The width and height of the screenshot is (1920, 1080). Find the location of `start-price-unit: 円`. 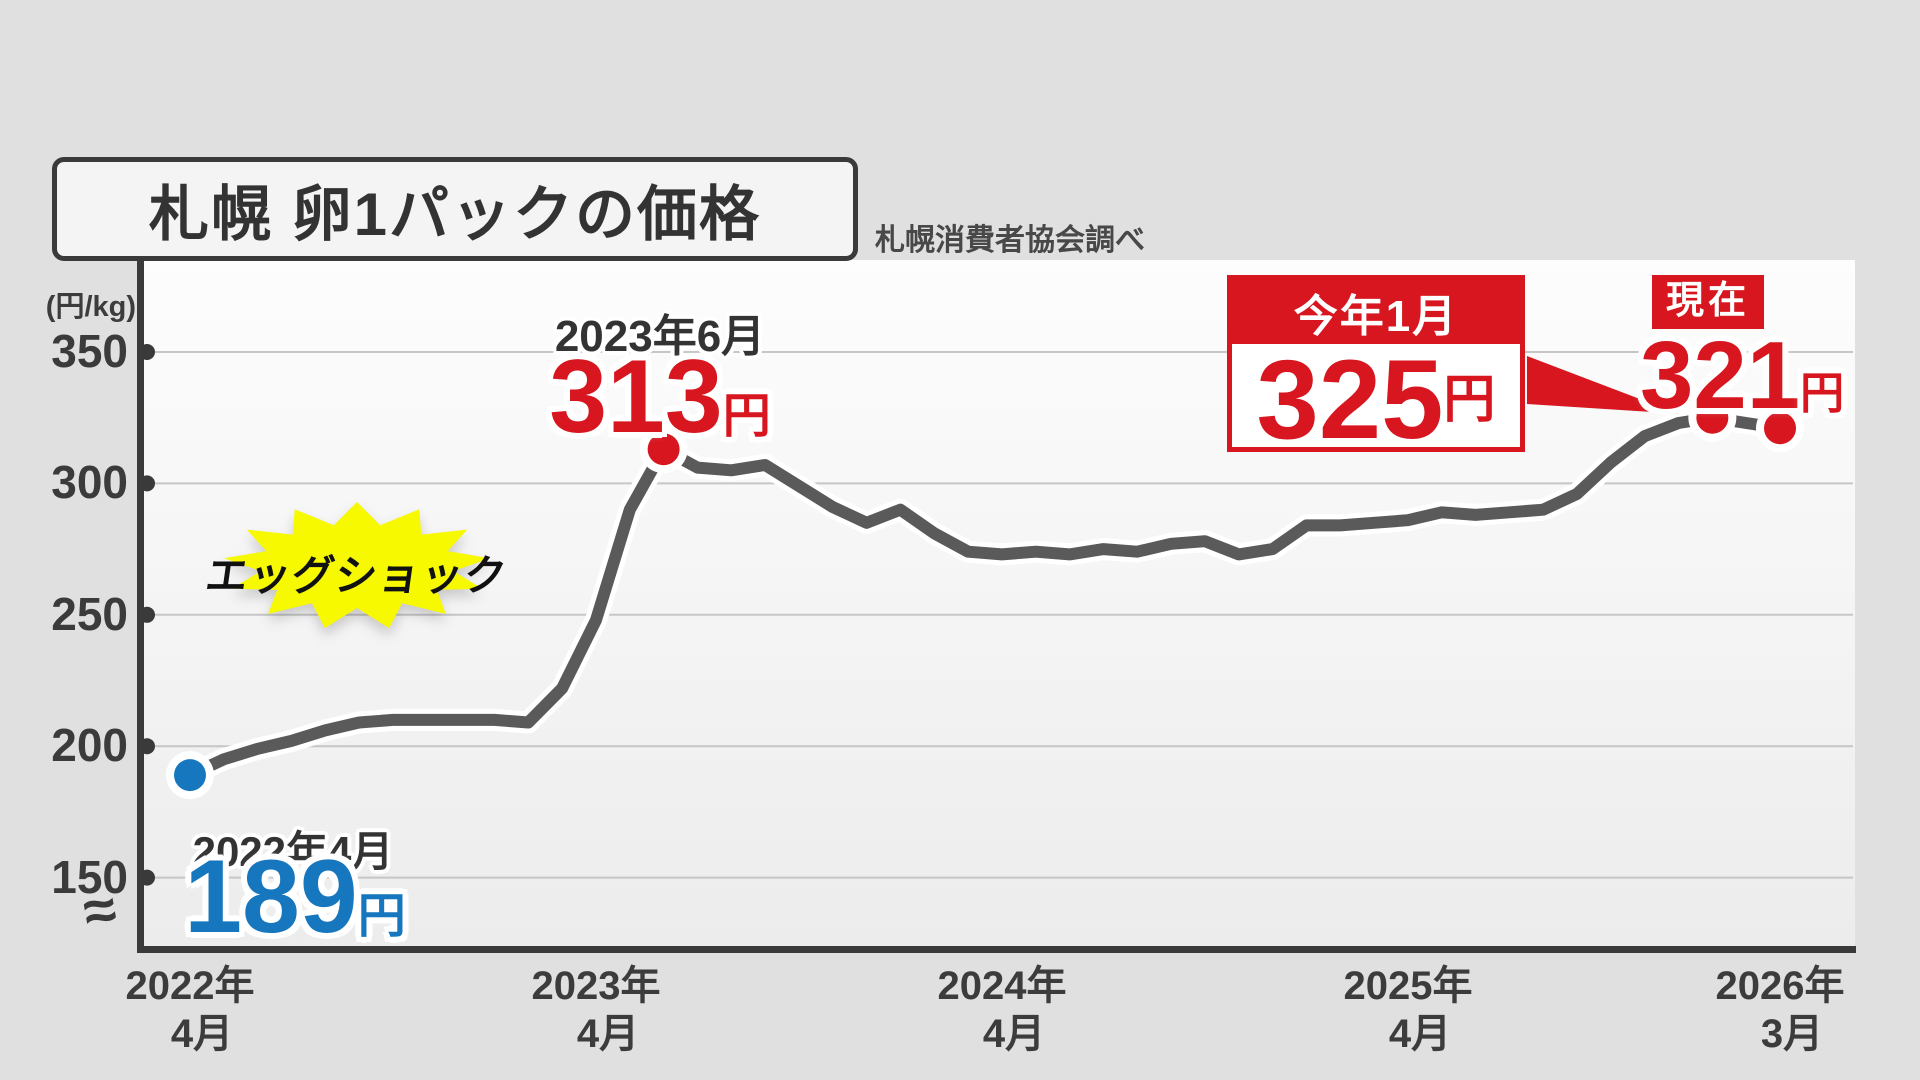

start-price-unit: 円 is located at coordinates (381, 916).